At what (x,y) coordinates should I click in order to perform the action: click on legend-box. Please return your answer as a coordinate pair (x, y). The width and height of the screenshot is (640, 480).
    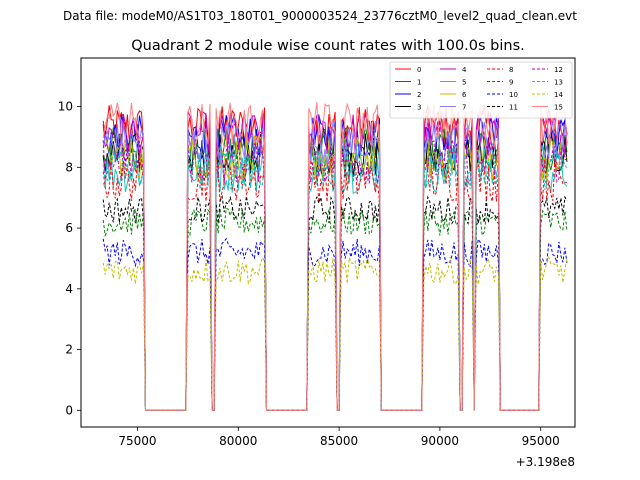
    Looking at the image, I should click on (481, 90).